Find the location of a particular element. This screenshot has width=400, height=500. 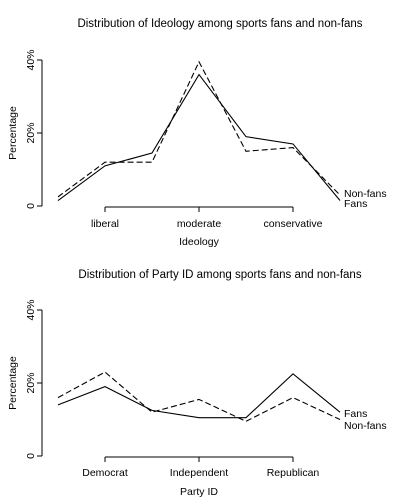

x-axis-label: Party ID is located at coordinates (199, 492).